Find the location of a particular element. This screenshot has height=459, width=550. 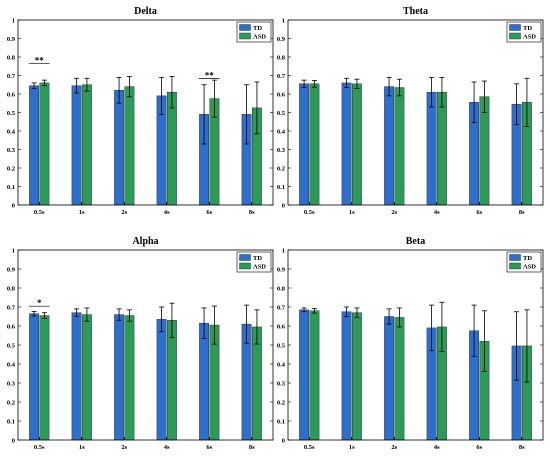

significance-marker: * is located at coordinates (39, 303).